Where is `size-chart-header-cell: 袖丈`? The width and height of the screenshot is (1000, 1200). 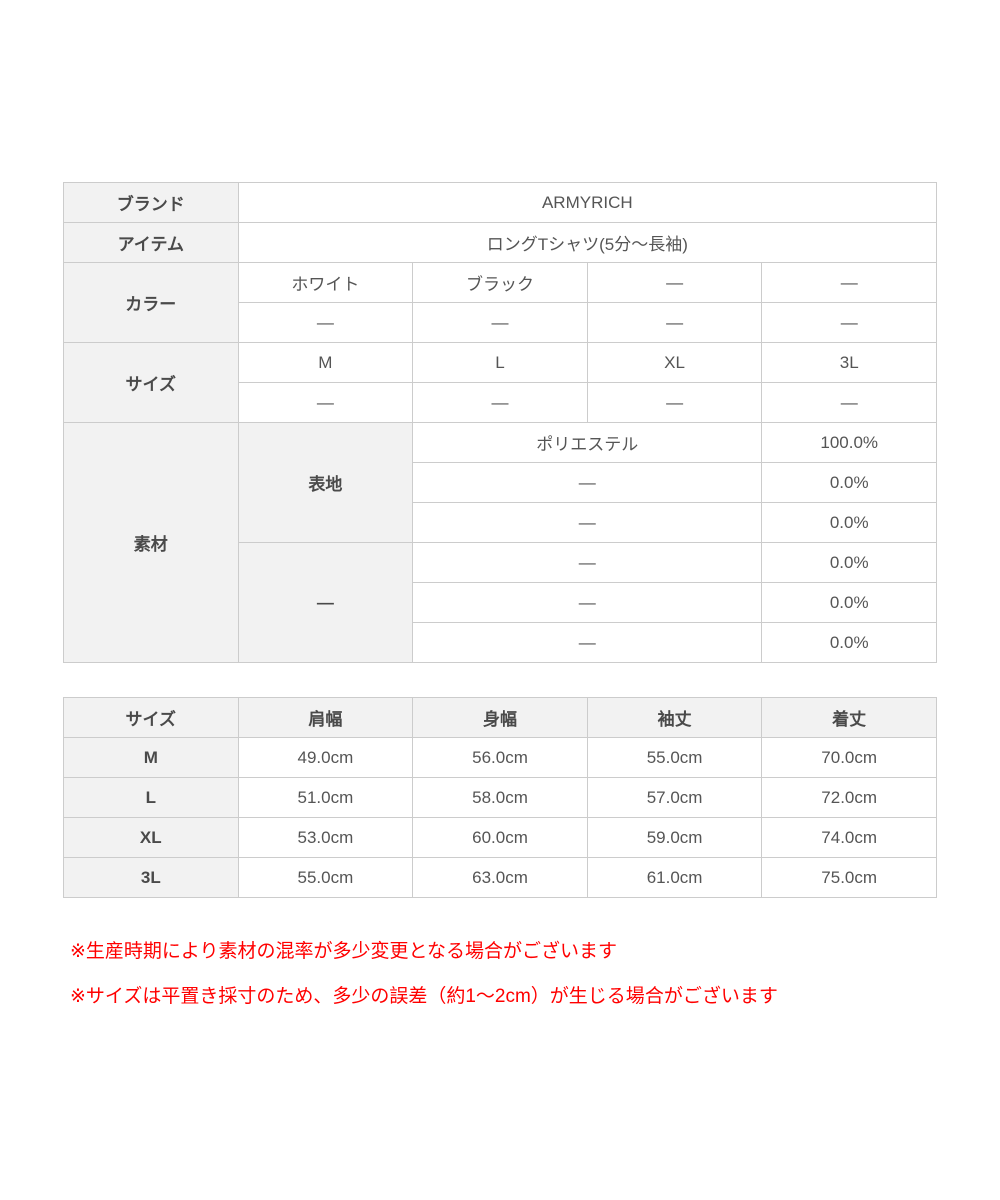 size-chart-header-cell: 袖丈 is located at coordinates (674, 717).